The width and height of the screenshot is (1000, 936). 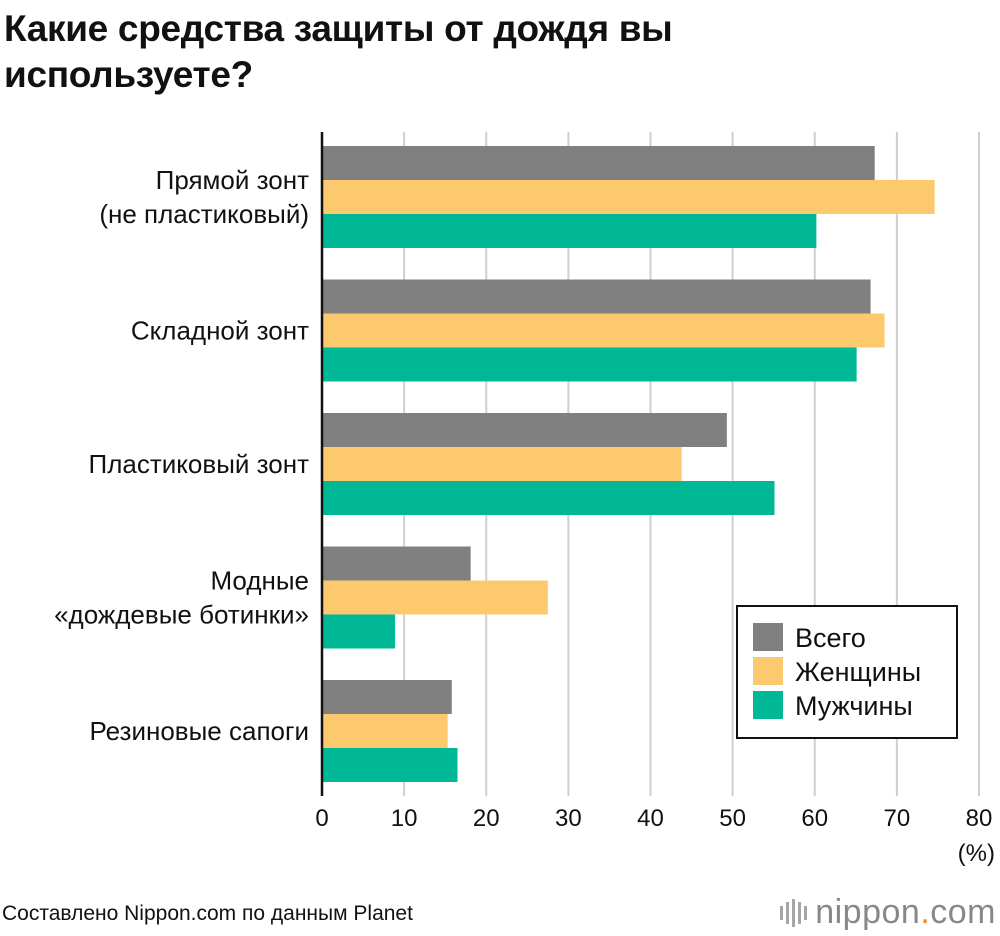 I want to click on logo-mark-icon, so click(x=794, y=912).